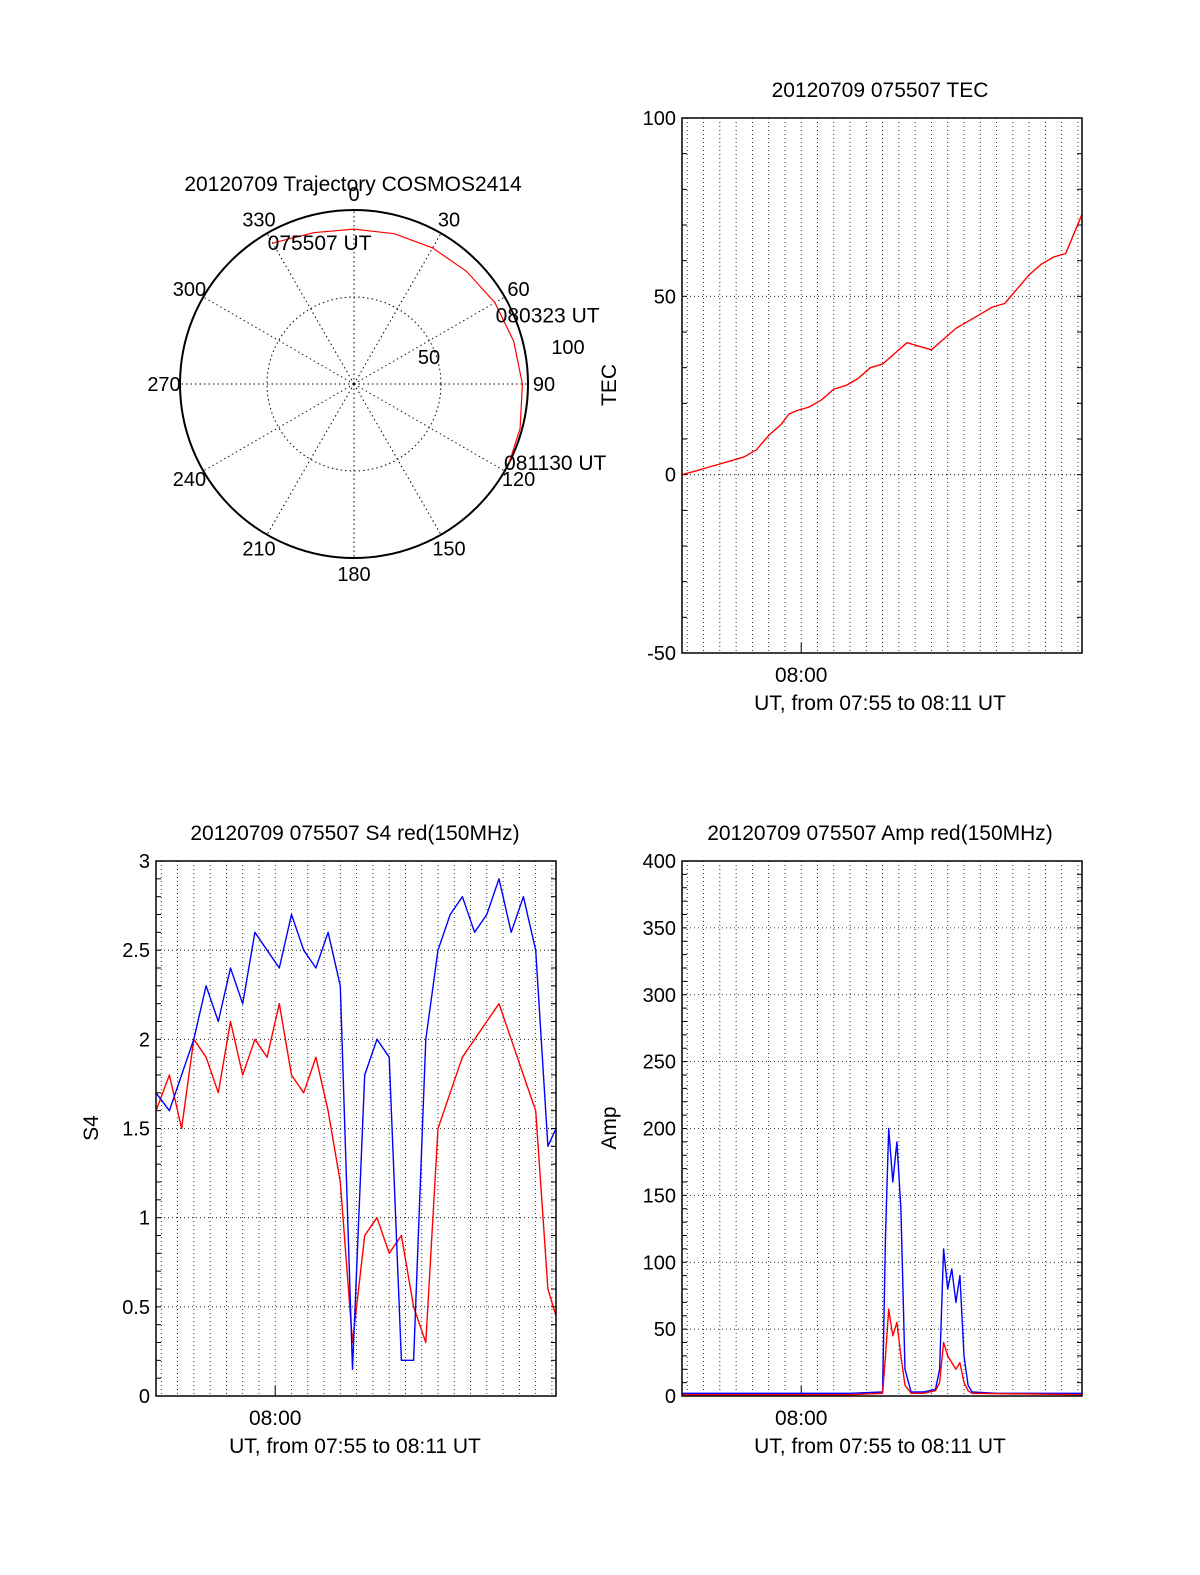  I want to click on tec-xlabel: UT, from 07:55 to 08:11 UT, so click(880, 703).